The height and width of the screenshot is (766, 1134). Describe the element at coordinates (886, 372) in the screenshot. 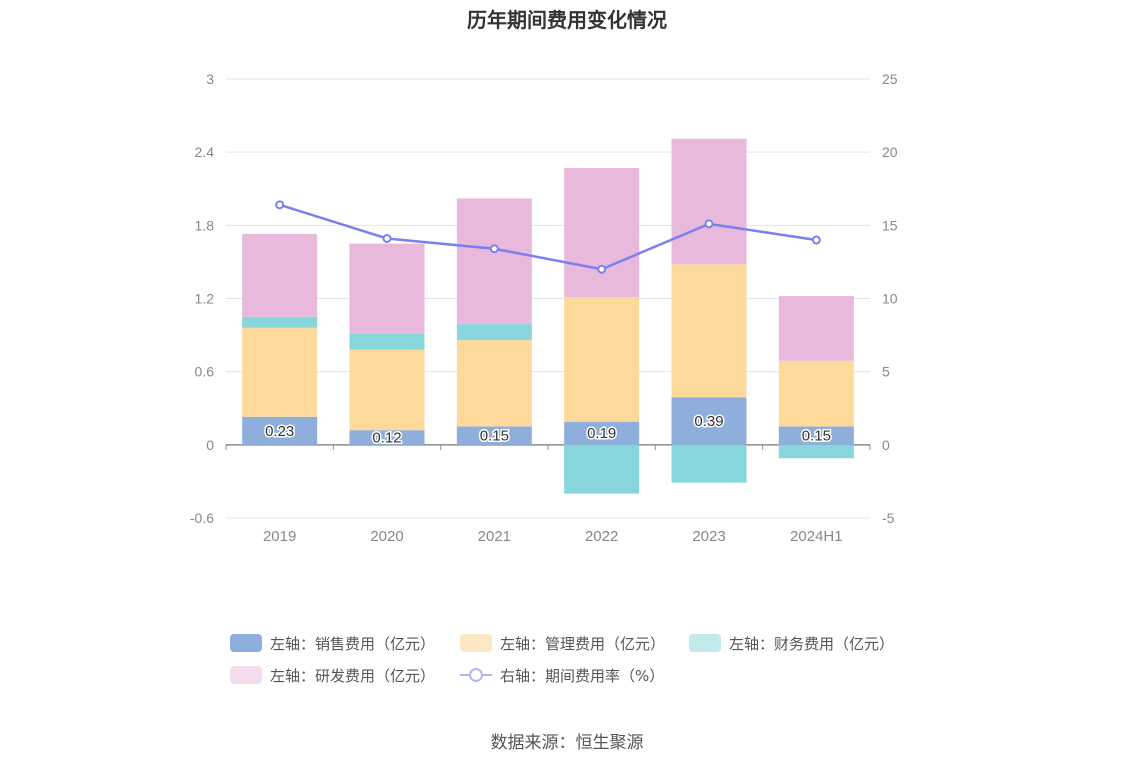

I see `right-tick-label: 5` at that location.